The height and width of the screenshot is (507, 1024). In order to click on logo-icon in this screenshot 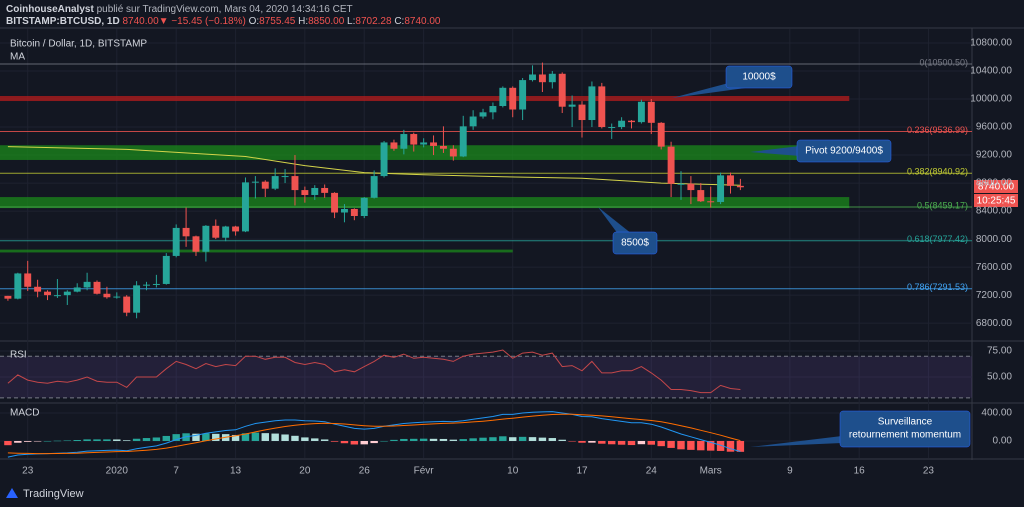, I will do `click(12, 493)`.